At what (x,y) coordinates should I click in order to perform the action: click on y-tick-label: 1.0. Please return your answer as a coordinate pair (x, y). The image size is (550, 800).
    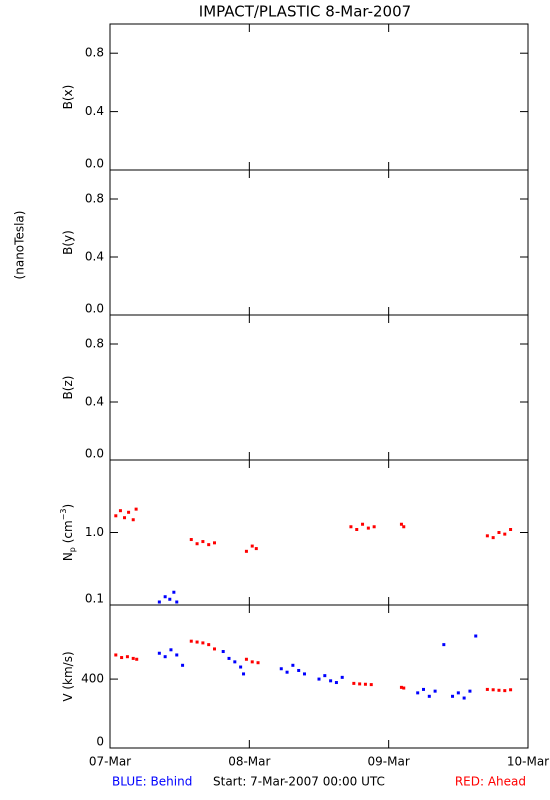
    Looking at the image, I should click on (94, 532).